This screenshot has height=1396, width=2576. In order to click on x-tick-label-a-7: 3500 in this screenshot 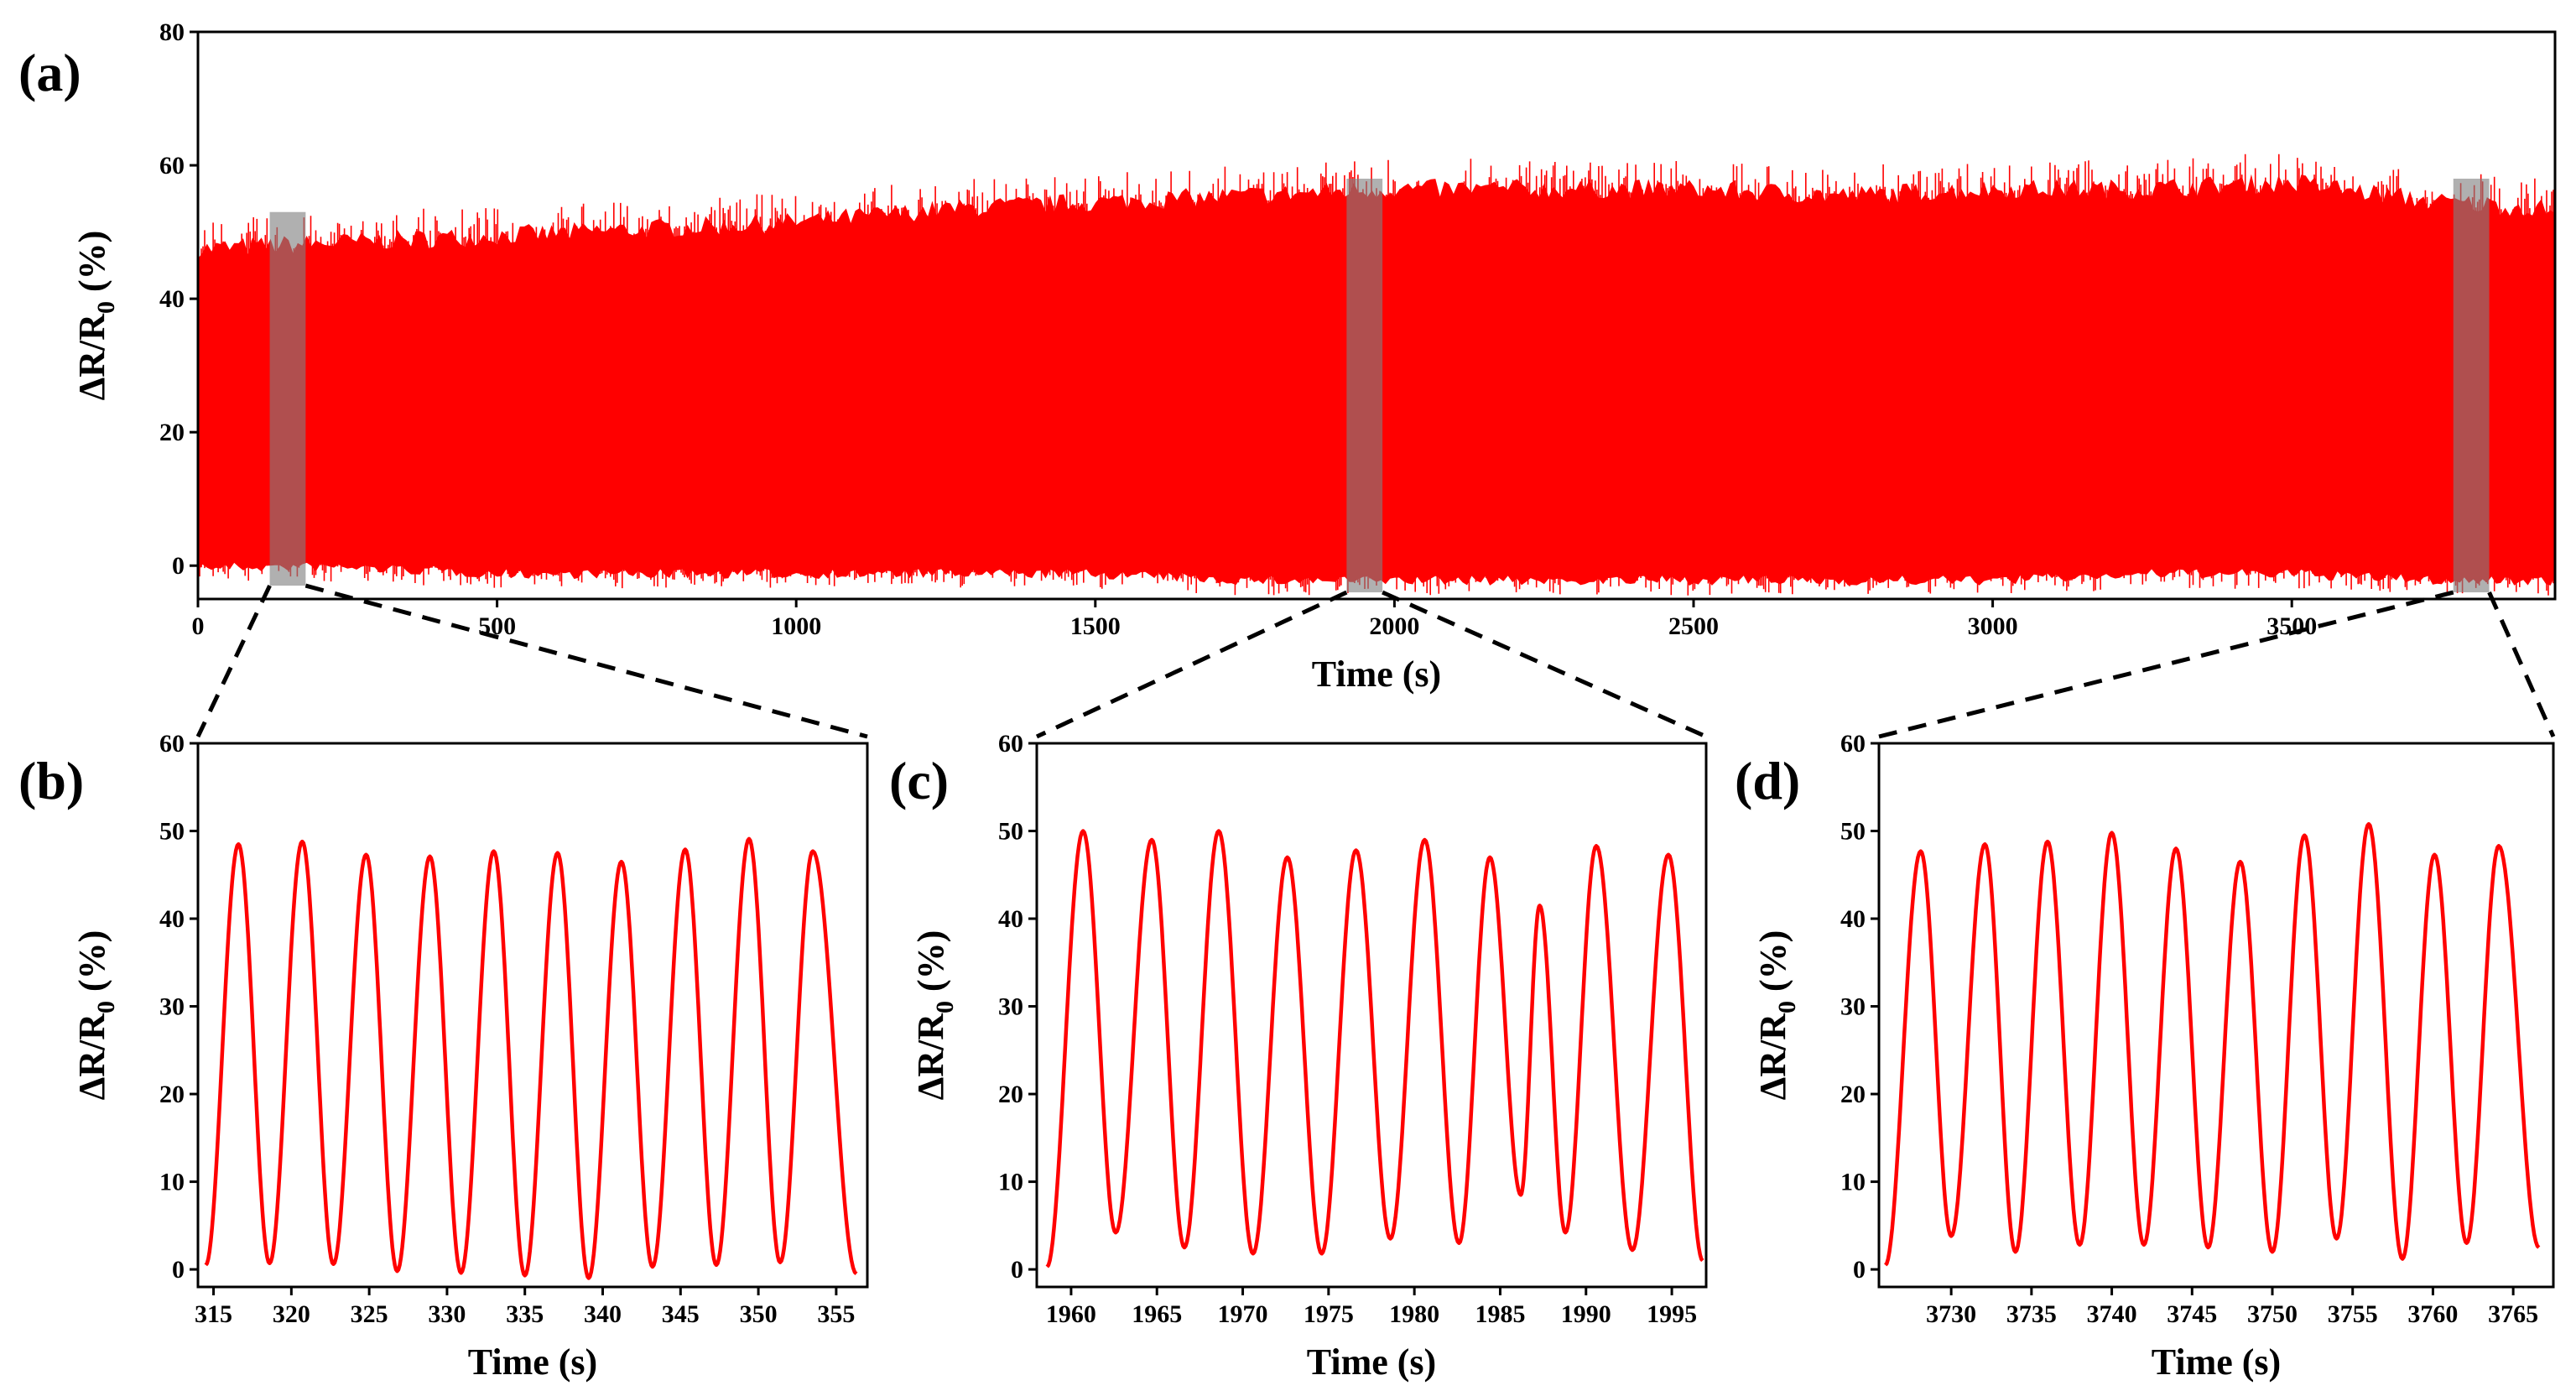, I will do `click(2291, 626)`.